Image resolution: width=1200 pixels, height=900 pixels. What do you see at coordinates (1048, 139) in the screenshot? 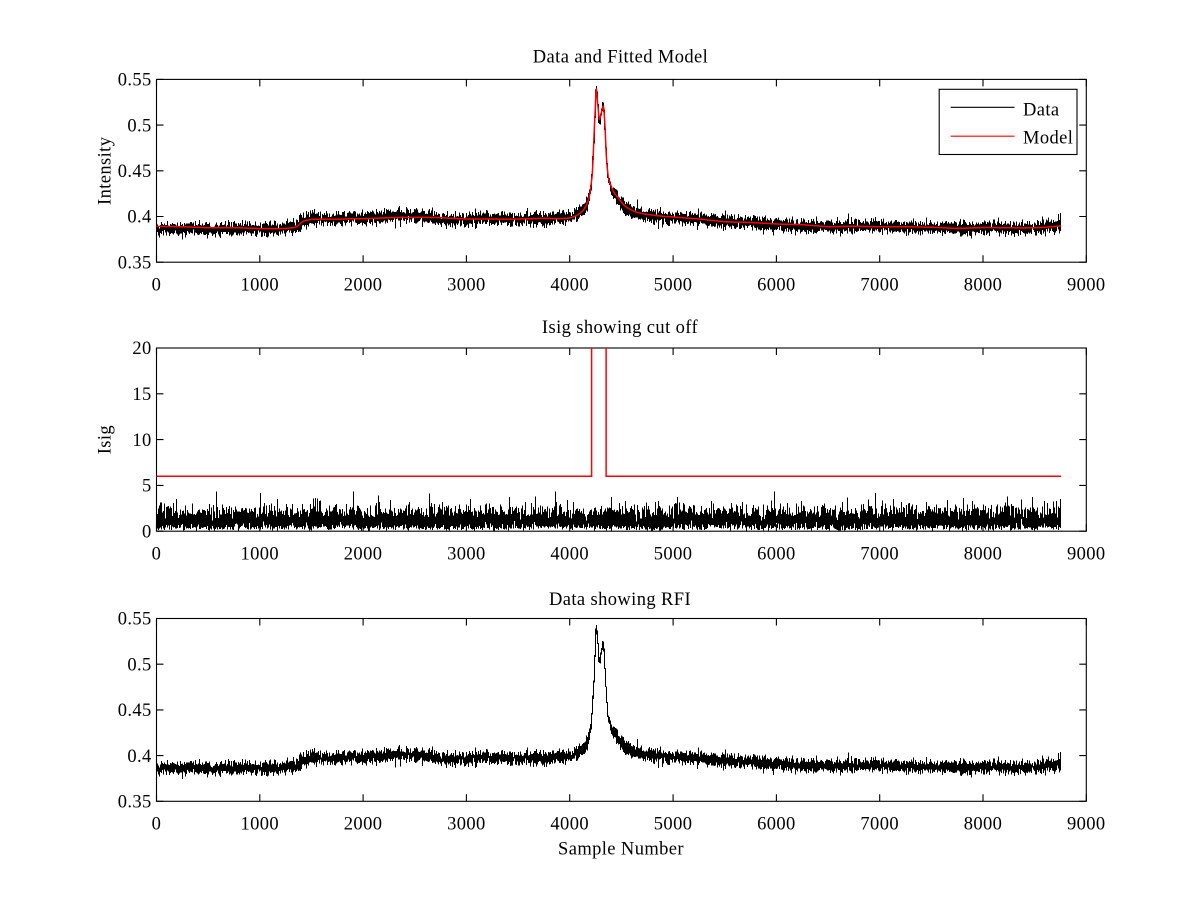
I see `svg-text: Model` at bounding box center [1048, 139].